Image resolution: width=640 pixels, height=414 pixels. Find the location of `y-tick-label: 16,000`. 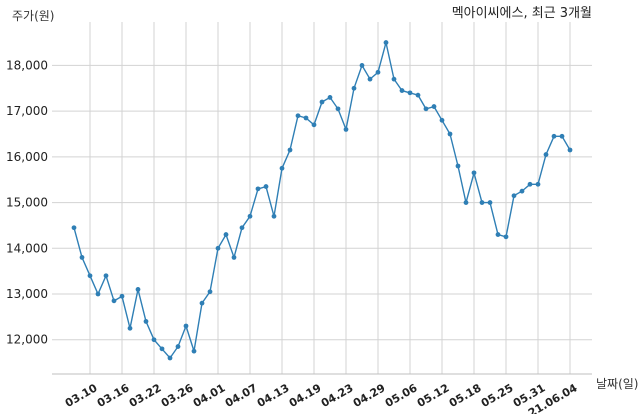

y-tick-label: 16,000 is located at coordinates (27, 157).